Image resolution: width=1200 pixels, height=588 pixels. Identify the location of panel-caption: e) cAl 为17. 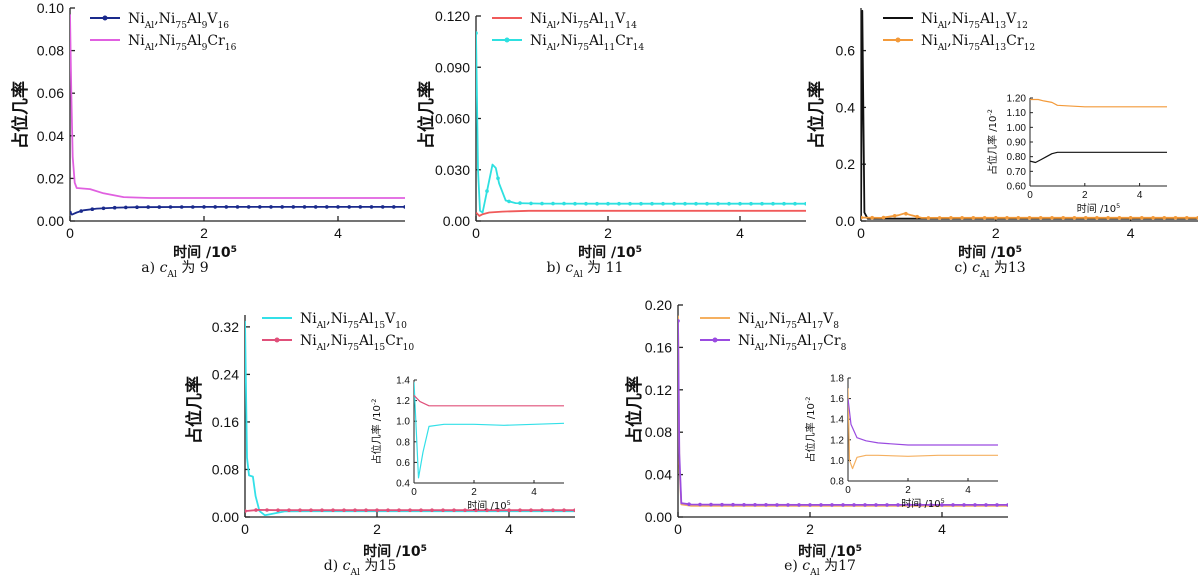
(820, 568).